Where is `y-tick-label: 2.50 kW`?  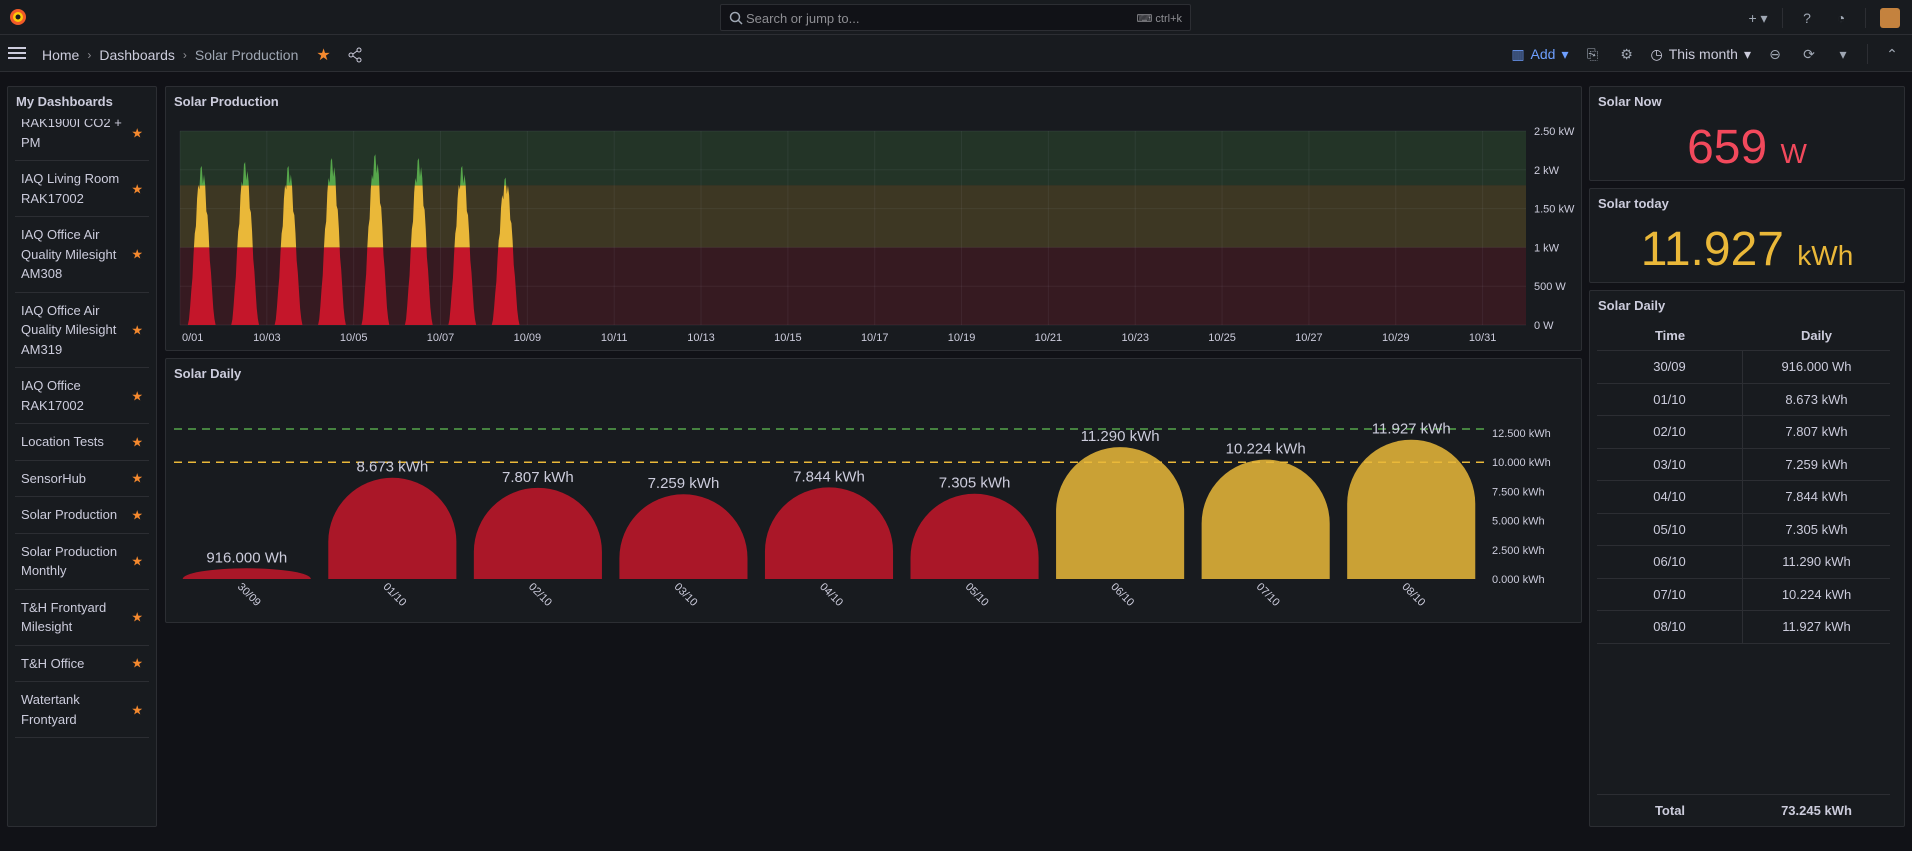
y-tick-label: 2.50 kW is located at coordinates (1554, 132).